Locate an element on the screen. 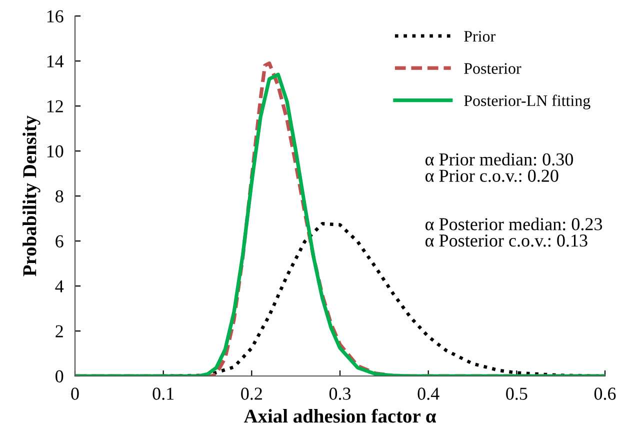 The height and width of the screenshot is (439, 636). y-tick-label: 8 is located at coordinates (60, 196).